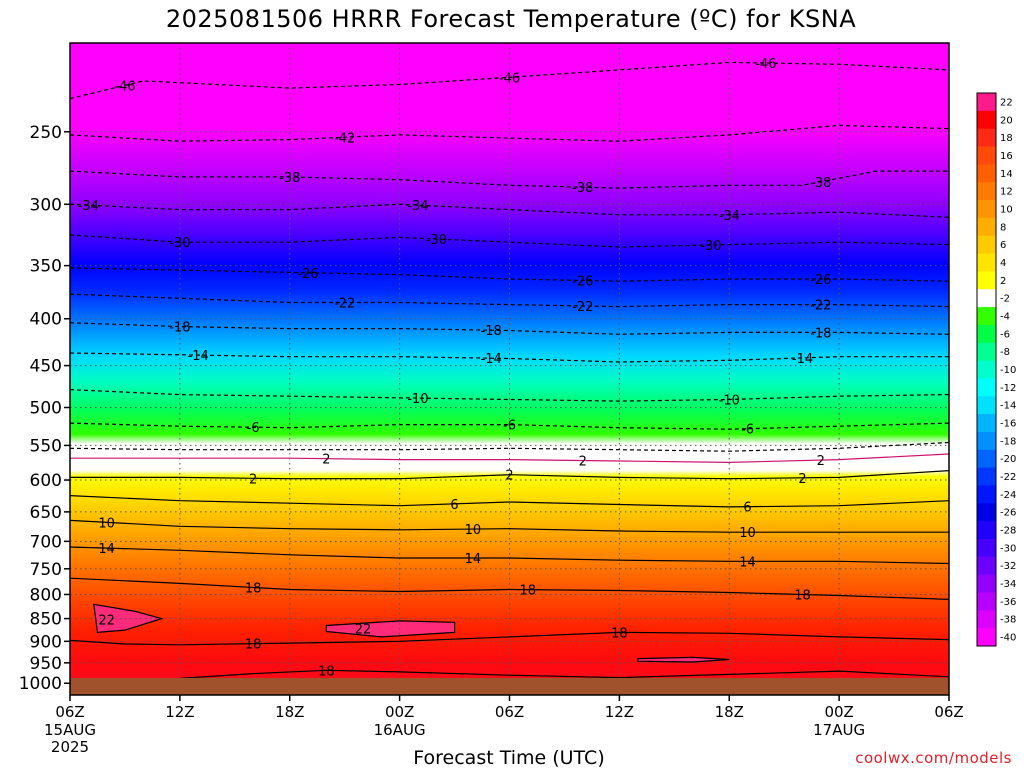  What do you see at coordinates (1006, 156) in the screenshot?
I see `colorbar-label: 16` at bounding box center [1006, 156].